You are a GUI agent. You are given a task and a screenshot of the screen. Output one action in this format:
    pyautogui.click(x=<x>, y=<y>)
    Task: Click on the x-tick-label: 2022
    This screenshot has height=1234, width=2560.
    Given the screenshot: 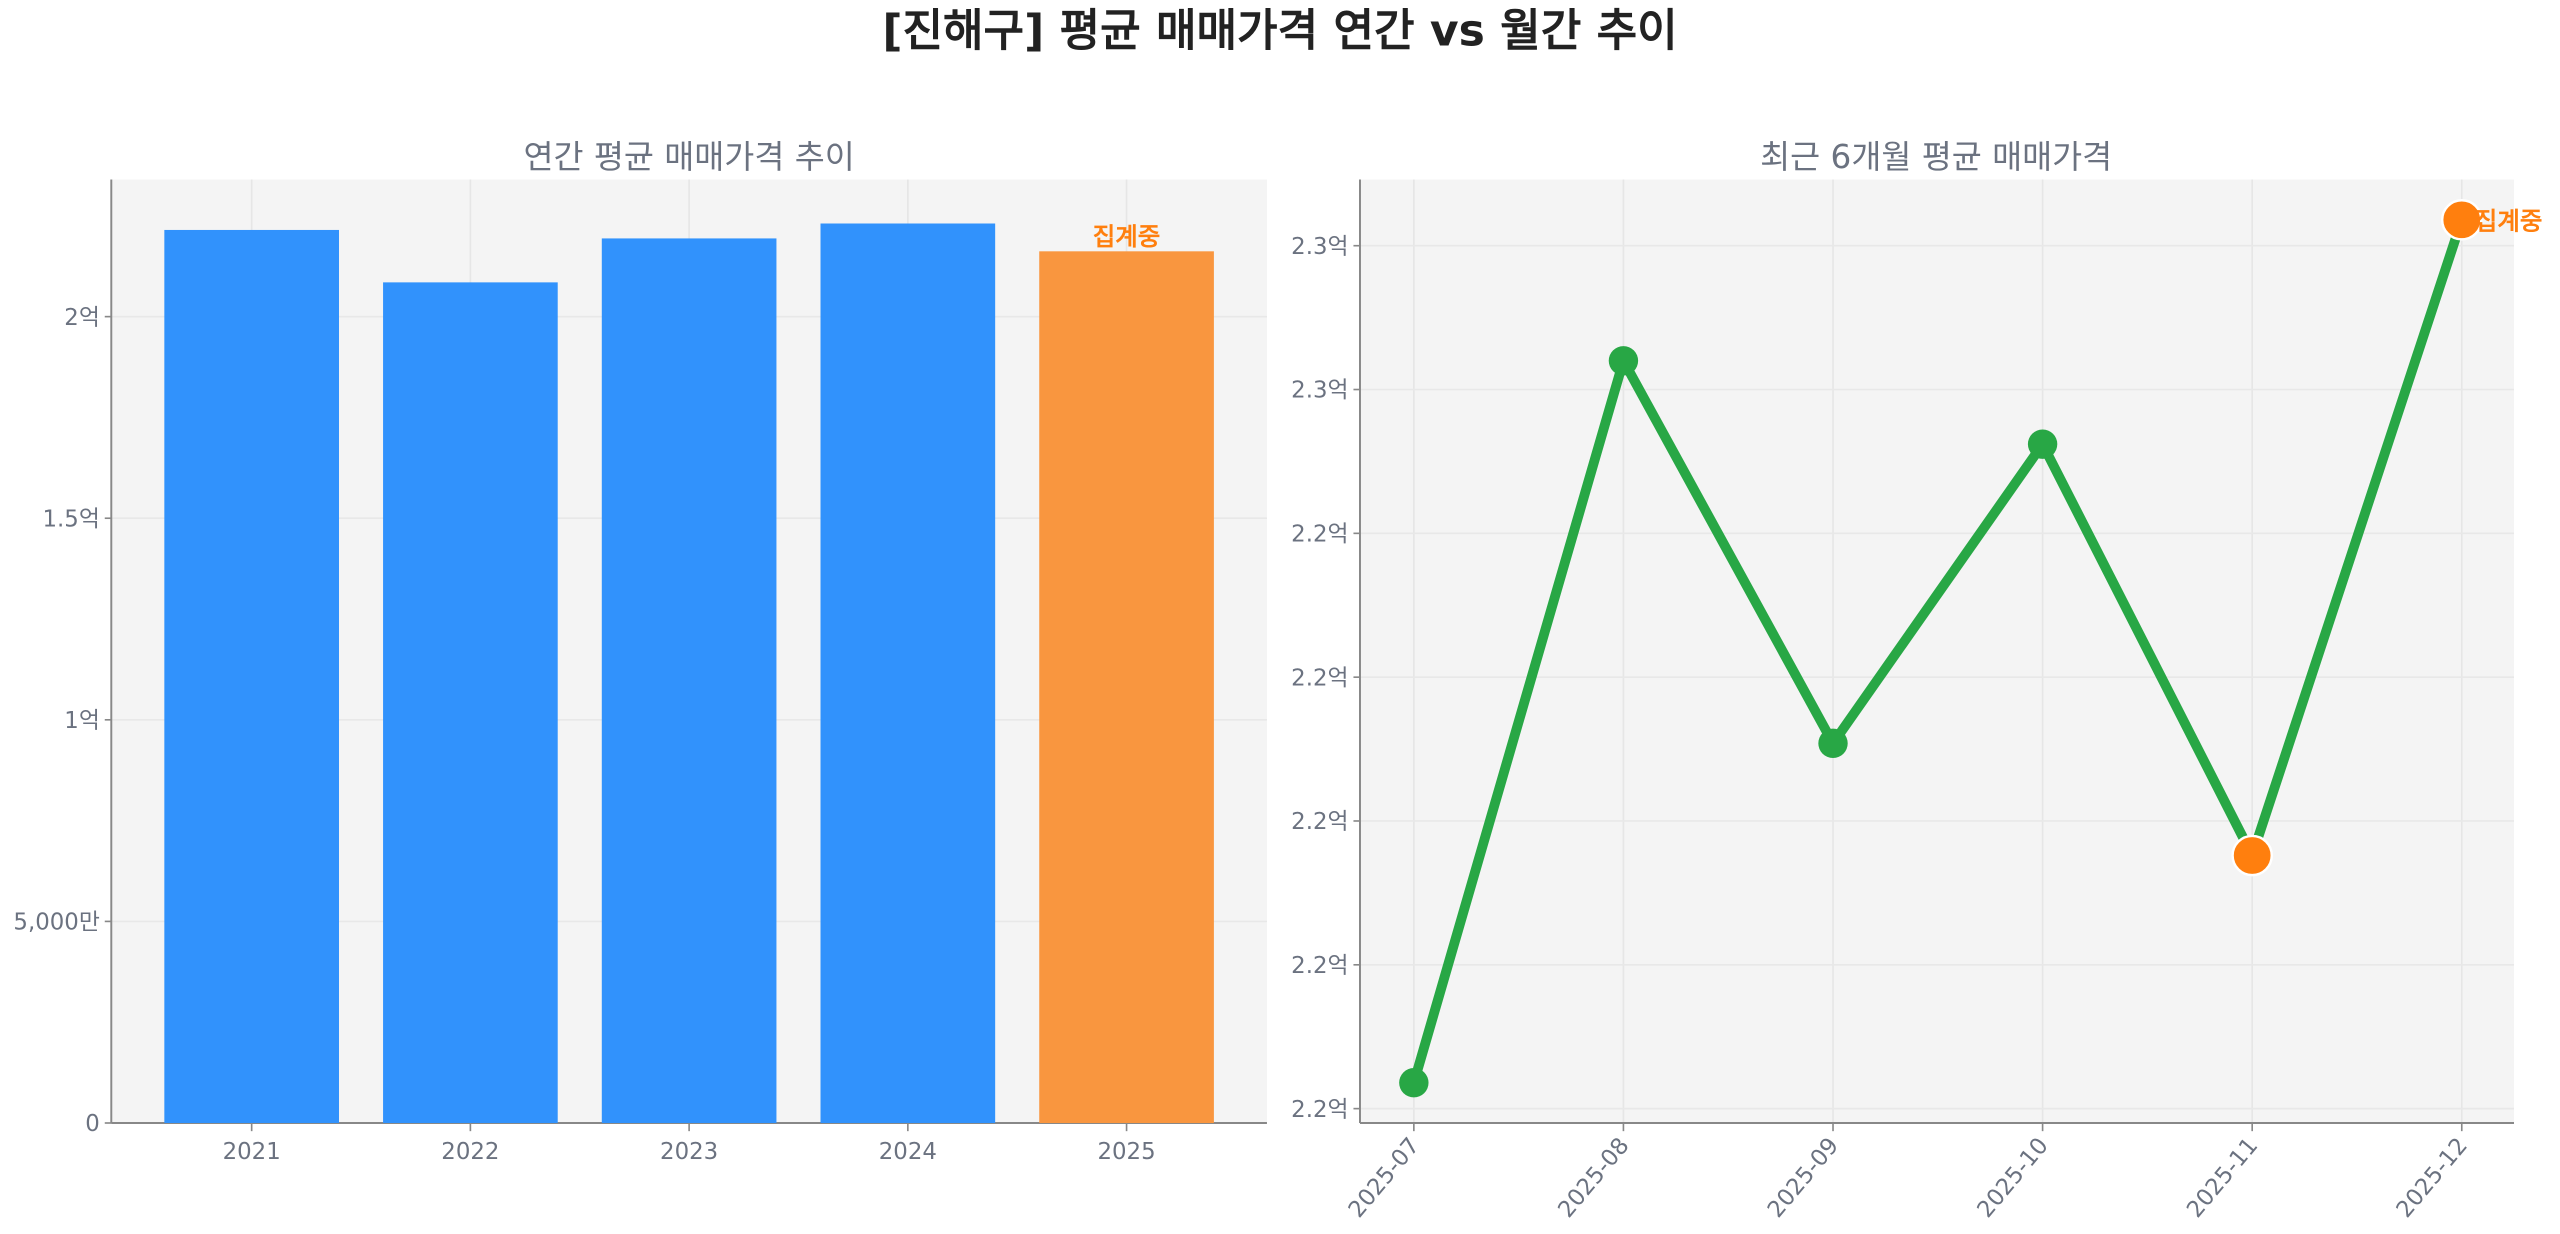 What is the action you would take?
    pyautogui.click(x=470, y=1152)
    